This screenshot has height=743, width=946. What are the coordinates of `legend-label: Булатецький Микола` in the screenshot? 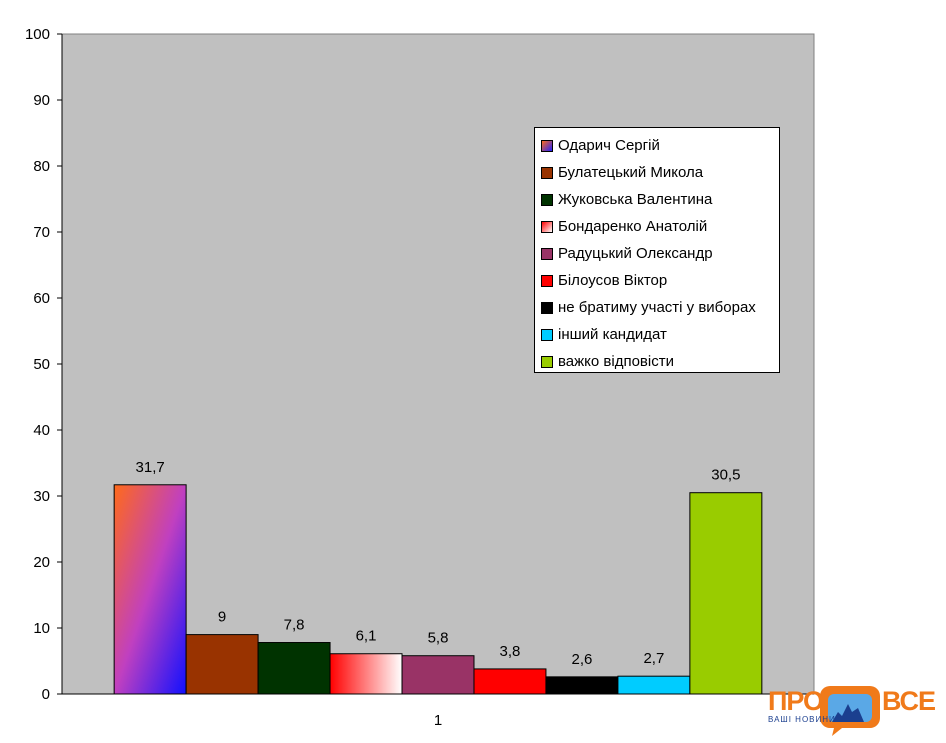 It's located at (631, 172).